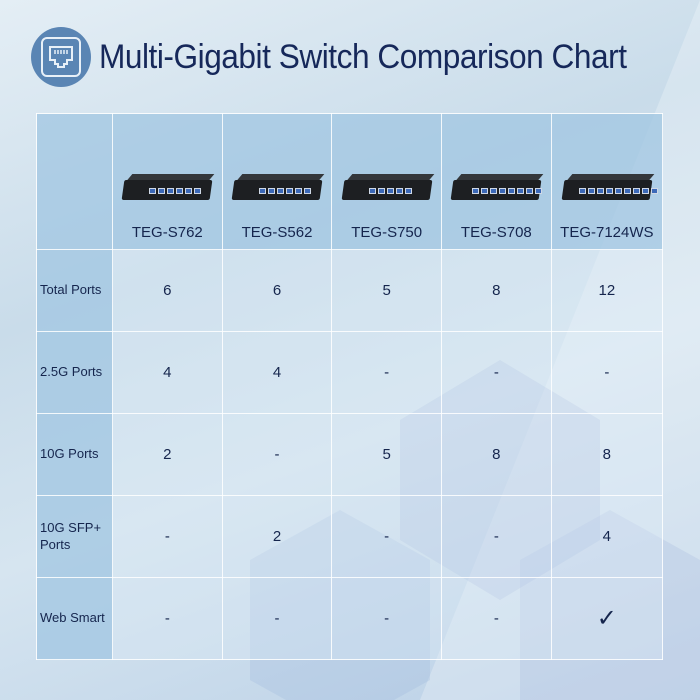 The width and height of the screenshot is (700, 700). I want to click on product-model: TEG-S562, so click(277, 232).